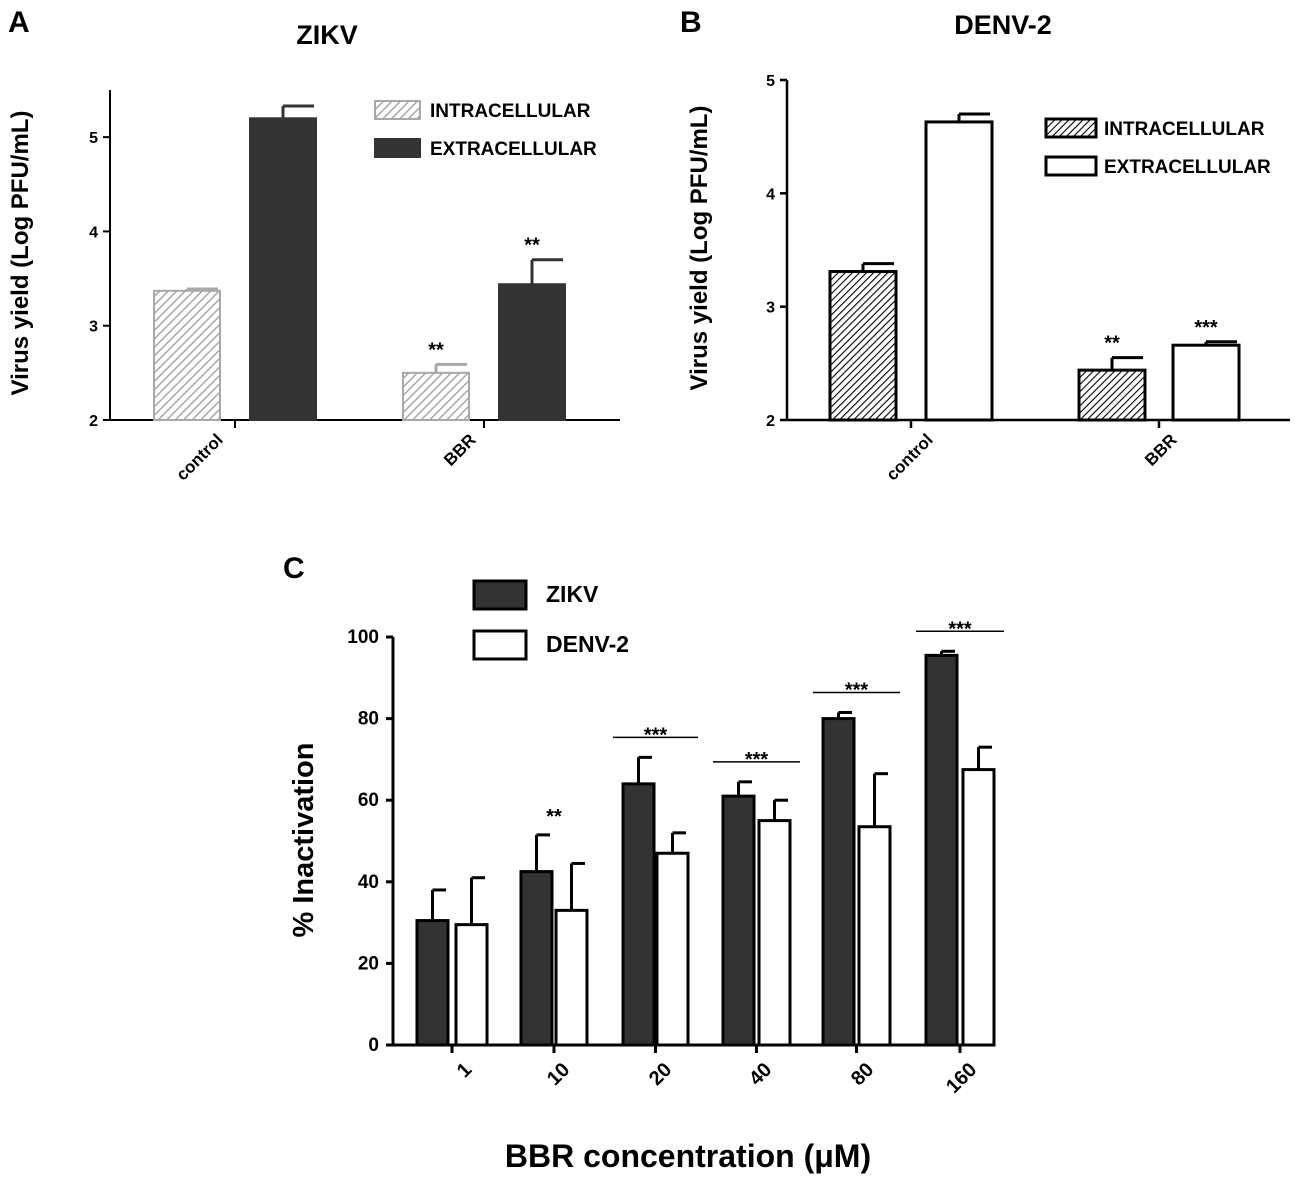 The width and height of the screenshot is (1301, 1181). Describe the element at coordinates (760, 1074) in the screenshot. I see `x-tick-label: 40` at that location.